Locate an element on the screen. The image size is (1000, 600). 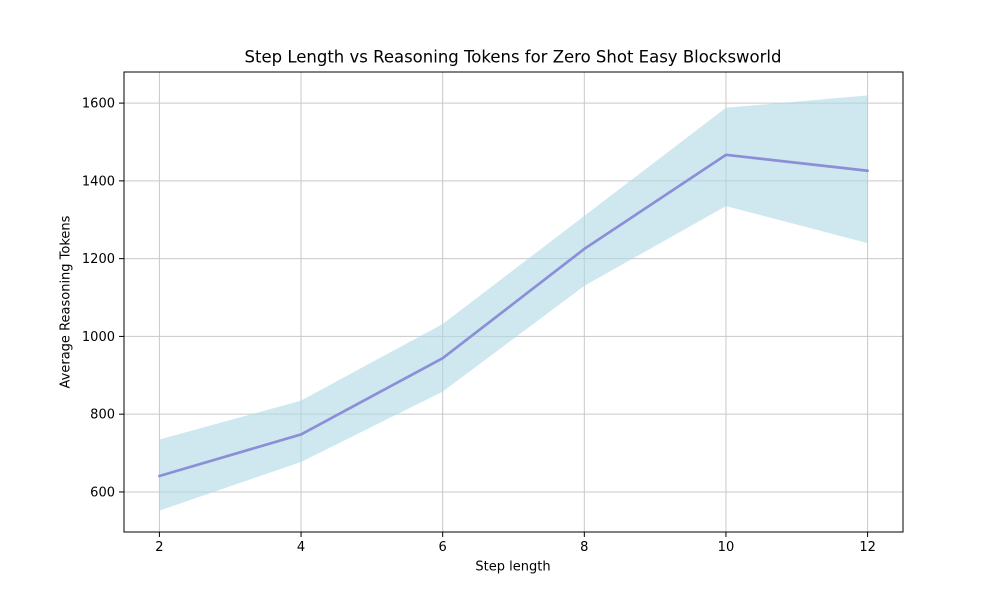
y-tick-label: 1000 is located at coordinates (98, 337).